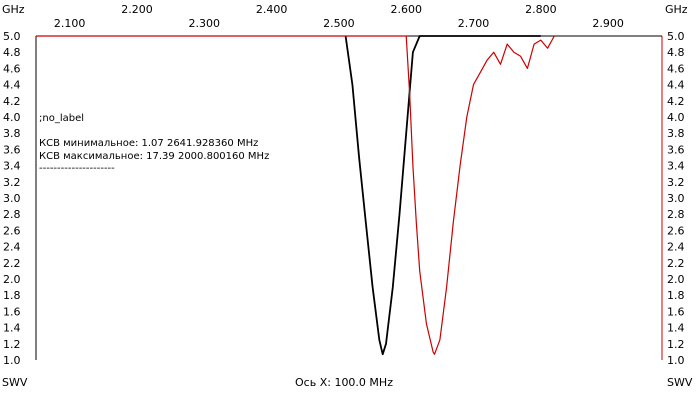  Describe the element at coordinates (676, 68) in the screenshot. I see `y-tick-right: 4.6` at that location.